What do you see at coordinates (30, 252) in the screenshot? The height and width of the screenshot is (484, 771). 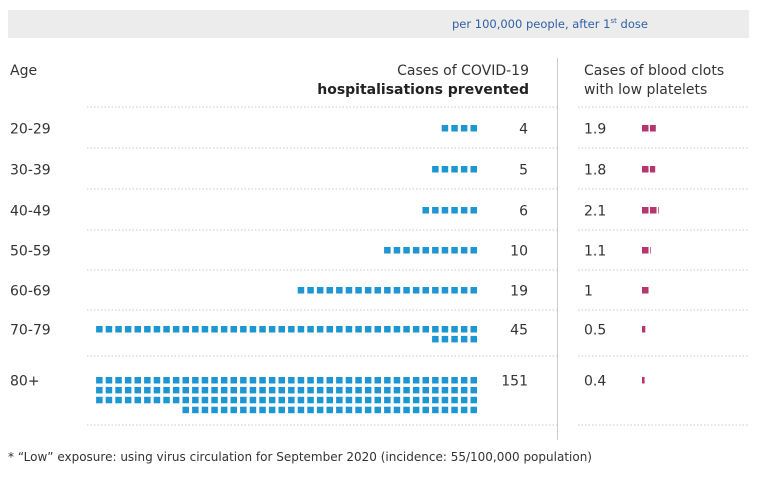 I see `age-label: 50-59` at bounding box center [30, 252].